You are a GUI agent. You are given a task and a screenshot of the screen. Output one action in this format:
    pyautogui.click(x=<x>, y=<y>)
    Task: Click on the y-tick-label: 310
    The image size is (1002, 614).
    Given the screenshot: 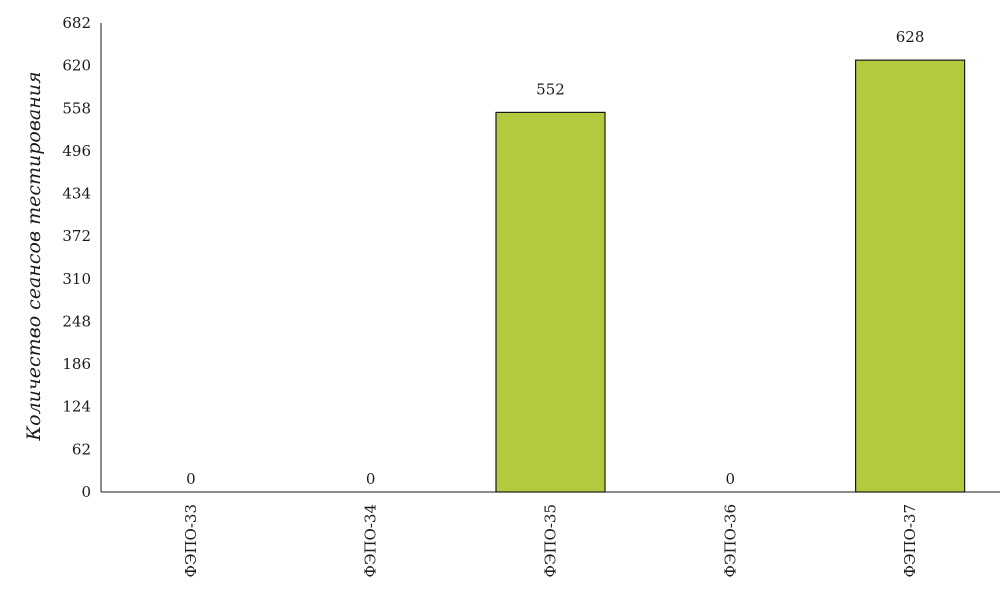 What is the action you would take?
    pyautogui.click(x=76, y=279)
    